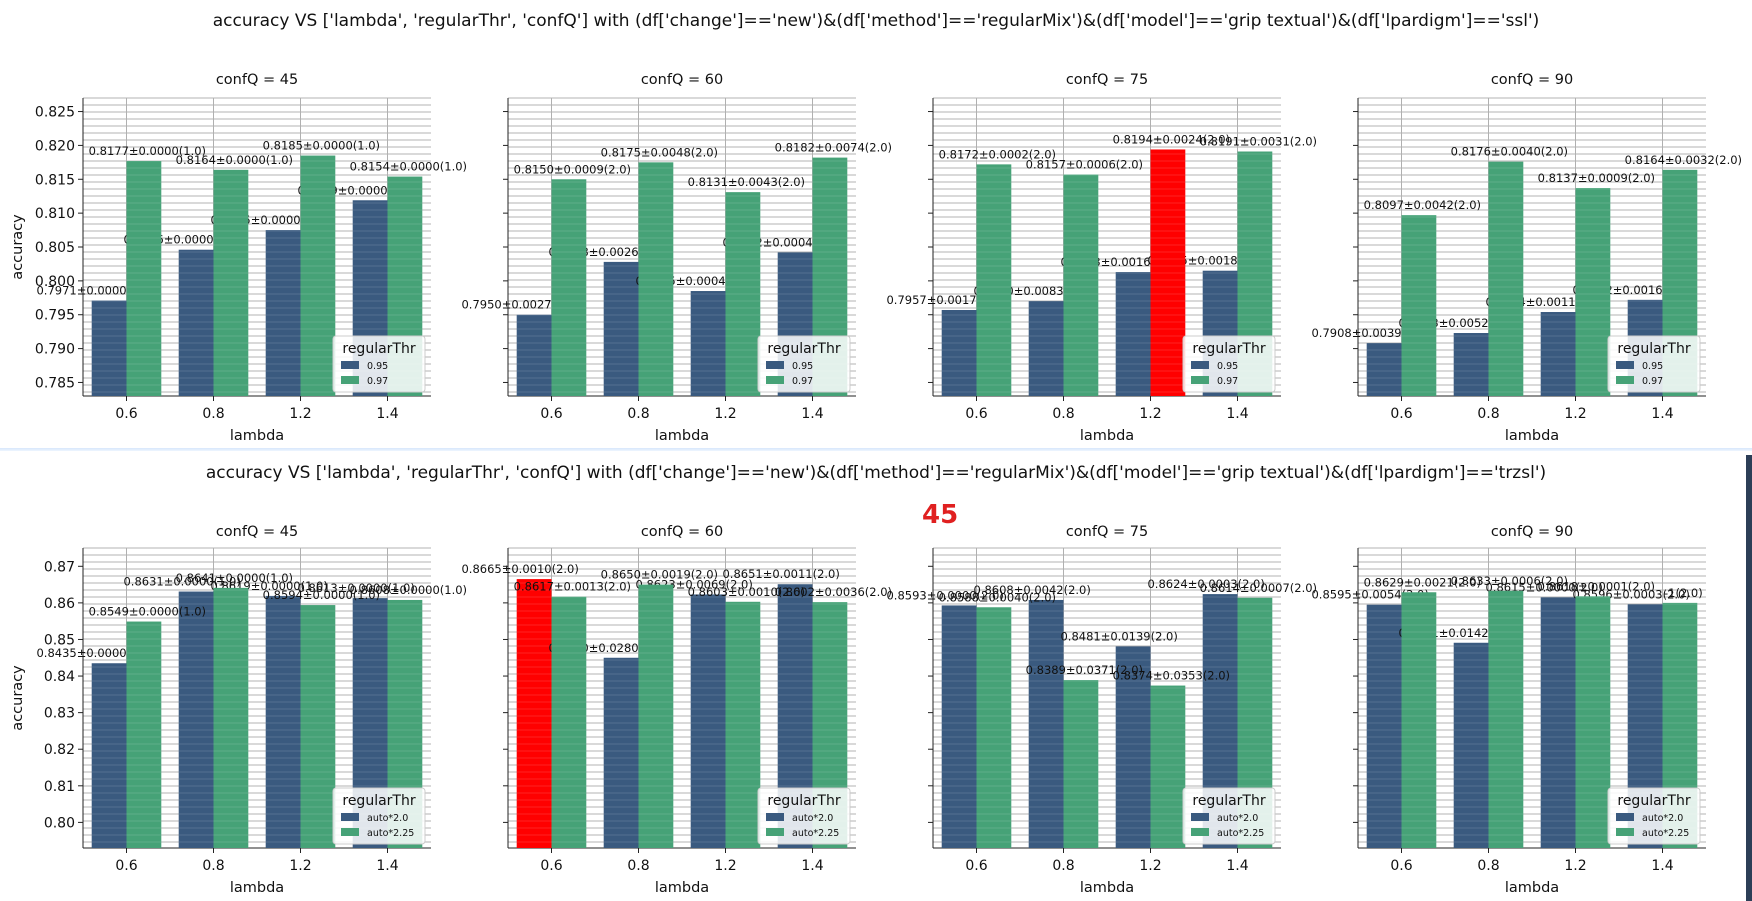 The width and height of the screenshot is (1752, 901). What do you see at coordinates (234, 578) in the screenshot?
I see `data-label: 0.8641±0.0000(1.0)` at bounding box center [234, 578].